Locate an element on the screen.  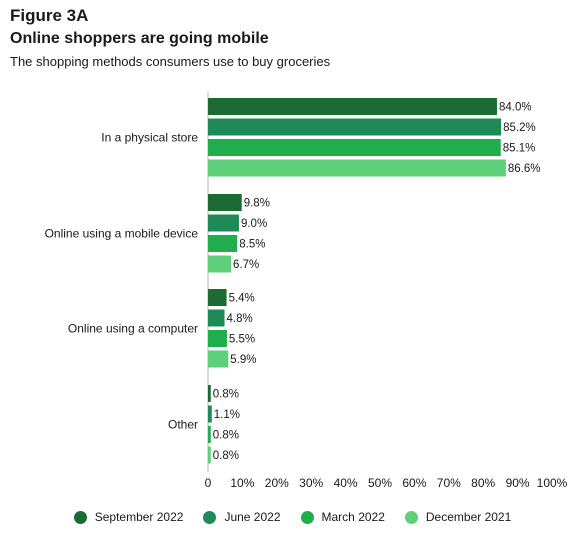
chart-title: Online shoppers are going mobile is located at coordinates (139, 38).